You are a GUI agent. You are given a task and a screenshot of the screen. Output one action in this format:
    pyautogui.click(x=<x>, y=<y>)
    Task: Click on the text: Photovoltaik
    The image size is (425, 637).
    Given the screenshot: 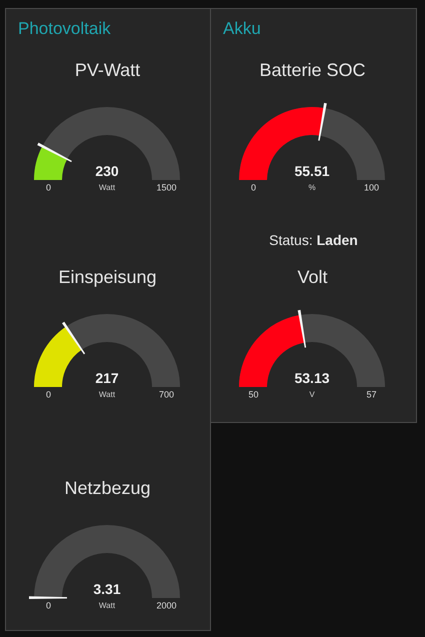 What is the action you would take?
    pyautogui.click(x=64, y=29)
    